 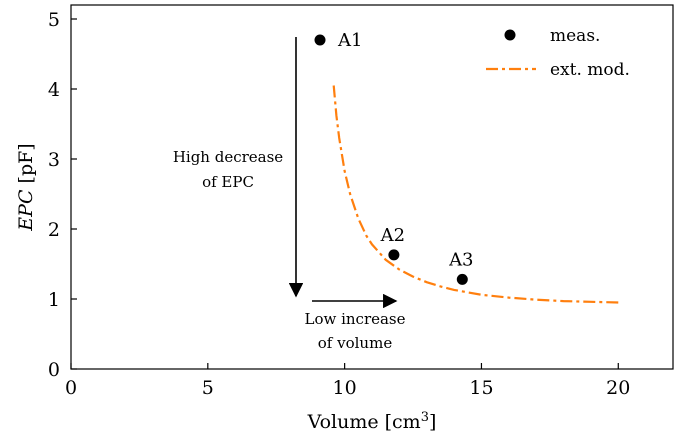 What do you see at coordinates (54, 300) in the screenshot?
I see `y-tick-label: 1` at bounding box center [54, 300].